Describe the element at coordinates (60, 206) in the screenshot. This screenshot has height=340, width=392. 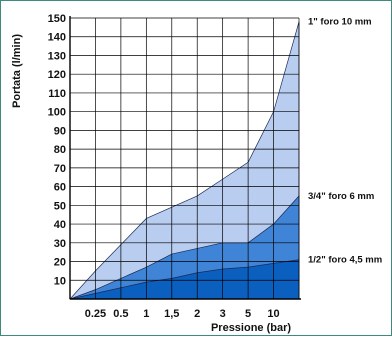
I see `y-tick-label: 50` at that location.